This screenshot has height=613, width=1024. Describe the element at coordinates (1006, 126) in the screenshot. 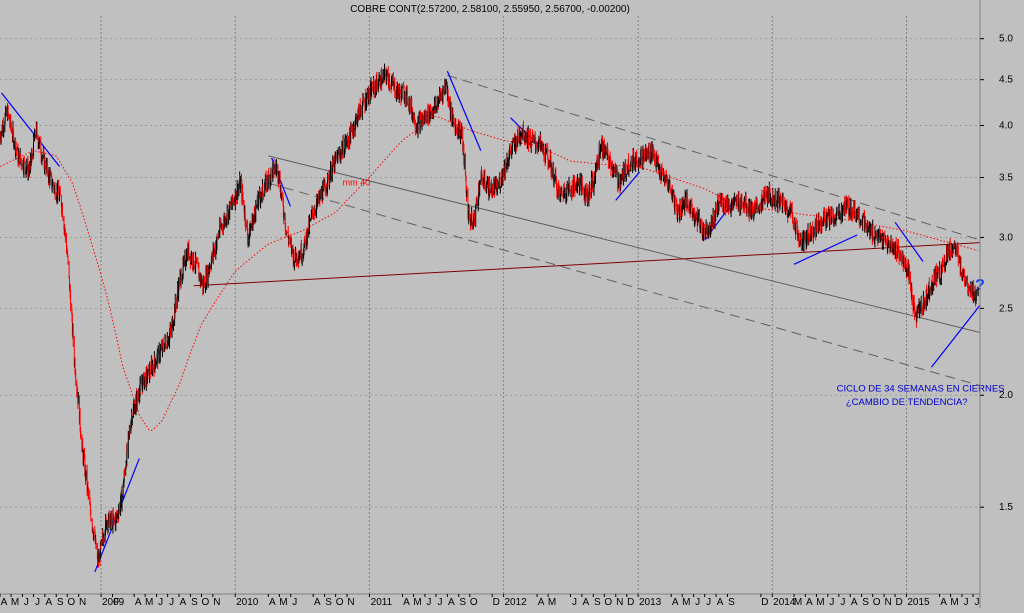

I see `y-tick-label: 4.0` at that location.